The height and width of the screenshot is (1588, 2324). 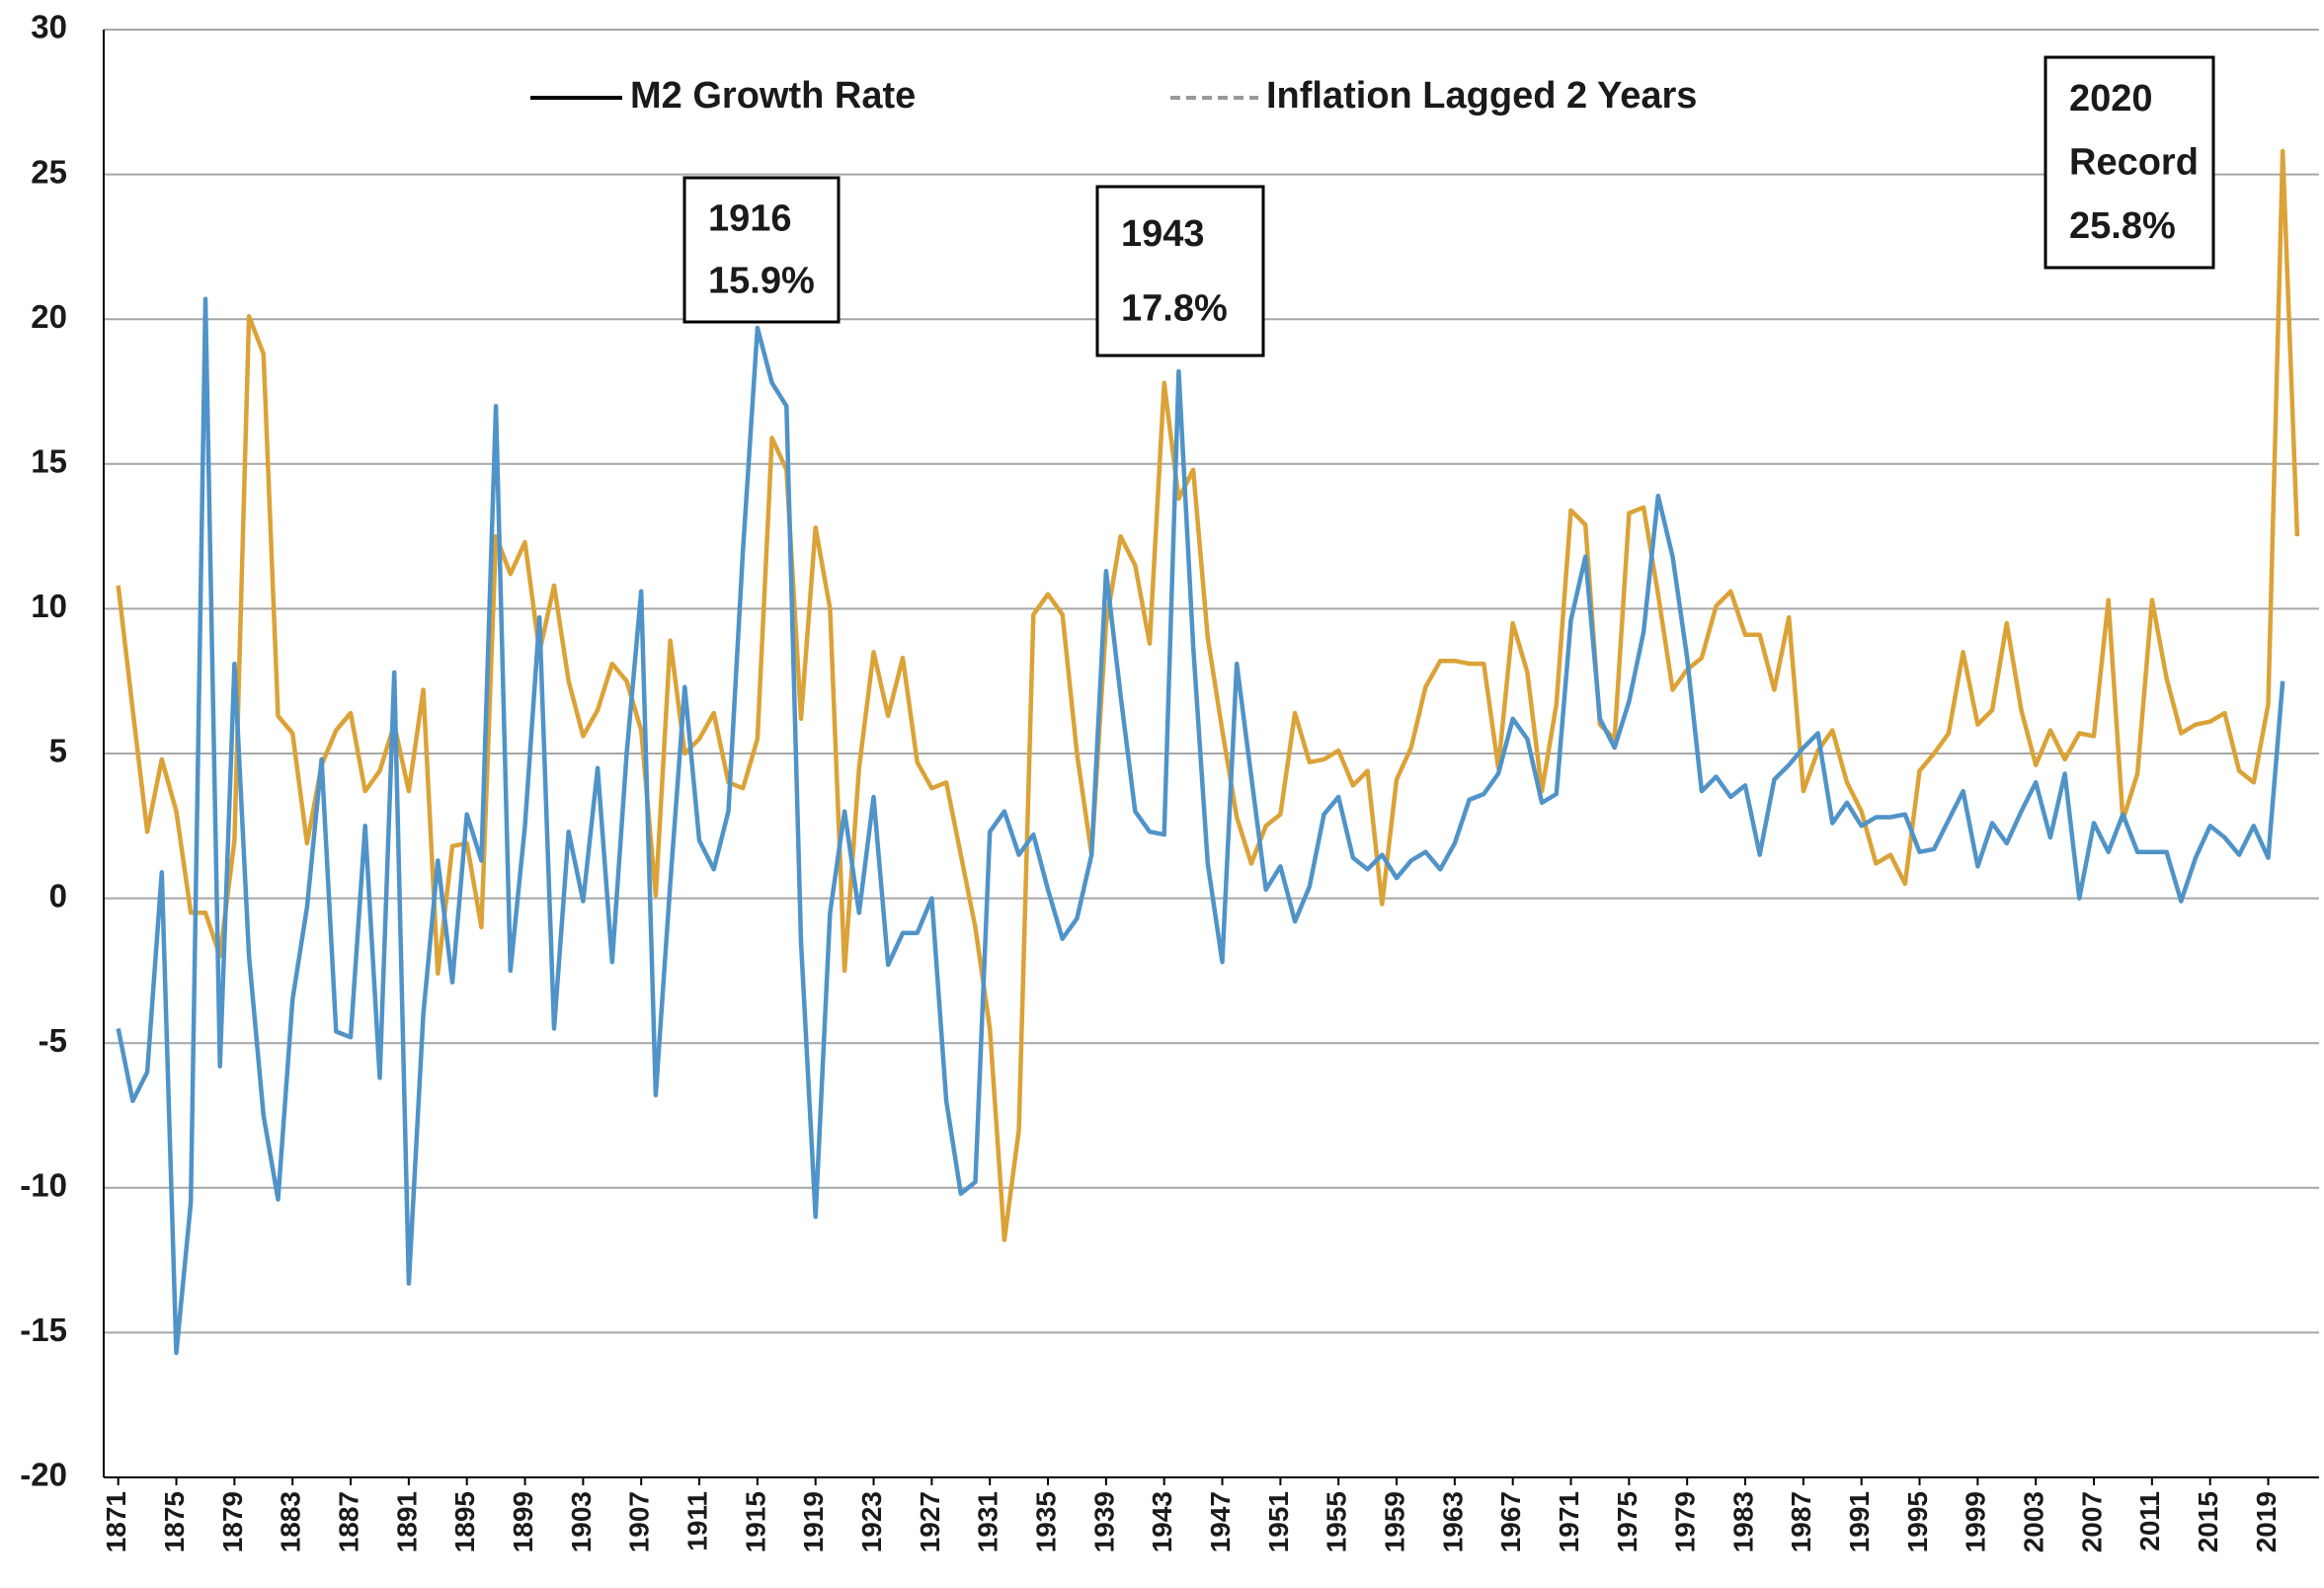 What do you see at coordinates (1860, 1521) in the screenshot?
I see `x-tick-label: 1991` at bounding box center [1860, 1521].